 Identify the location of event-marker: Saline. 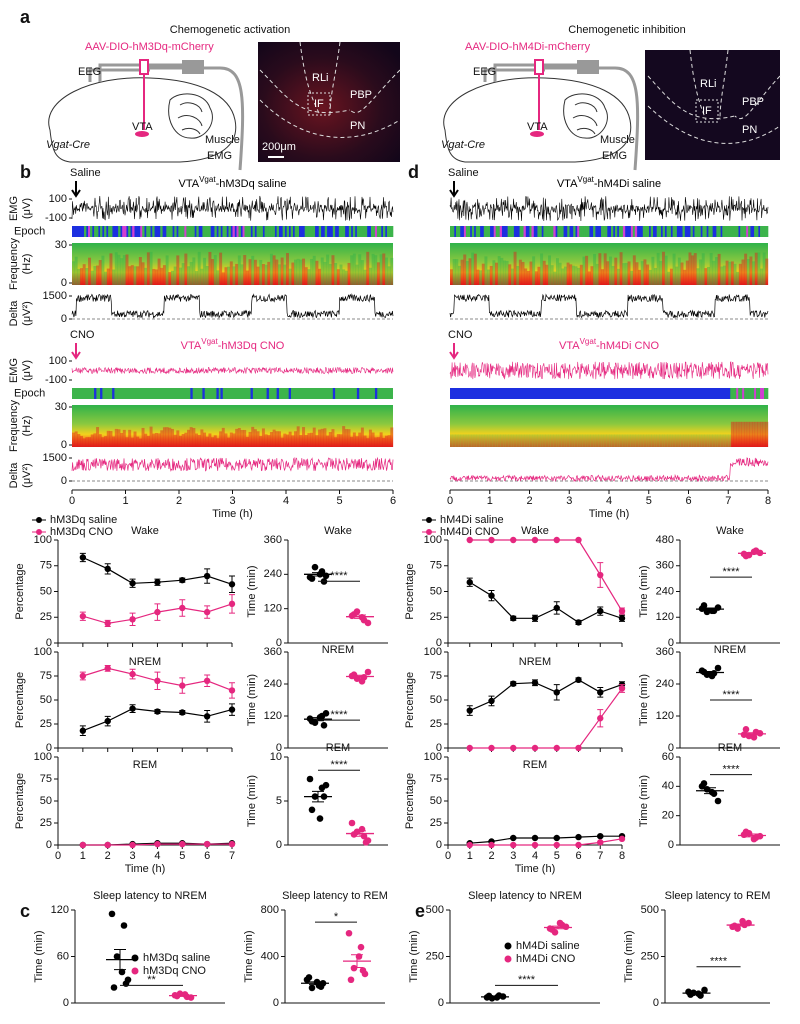
(463, 173).